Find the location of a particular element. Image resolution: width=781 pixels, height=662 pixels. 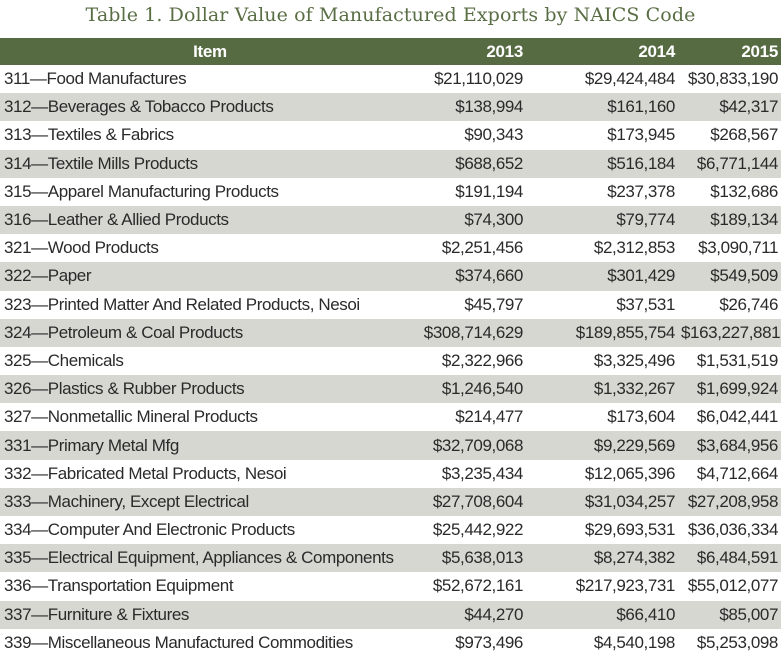

cell-value-2015: $85,007 is located at coordinates (729, 614).